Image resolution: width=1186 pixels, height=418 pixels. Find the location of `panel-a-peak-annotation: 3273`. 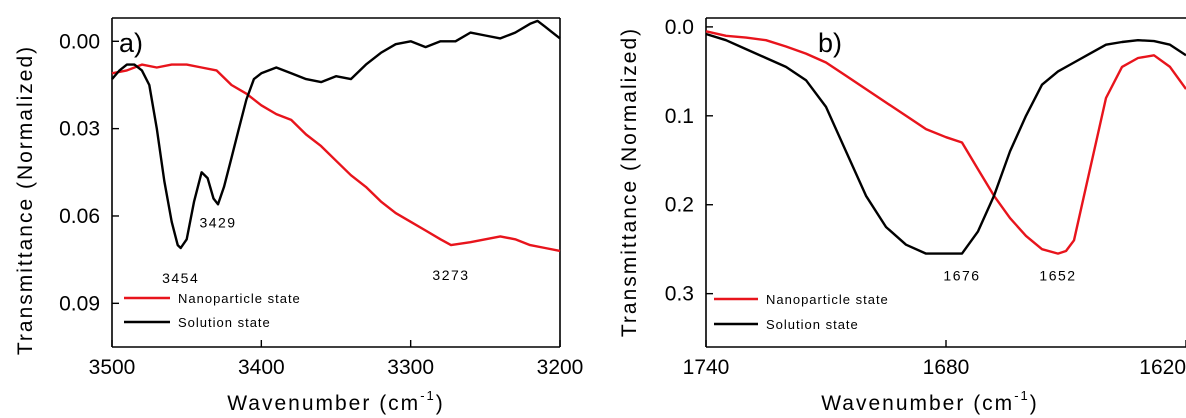

panel-a-peak-annotation: 3273 is located at coordinates (450, 275).